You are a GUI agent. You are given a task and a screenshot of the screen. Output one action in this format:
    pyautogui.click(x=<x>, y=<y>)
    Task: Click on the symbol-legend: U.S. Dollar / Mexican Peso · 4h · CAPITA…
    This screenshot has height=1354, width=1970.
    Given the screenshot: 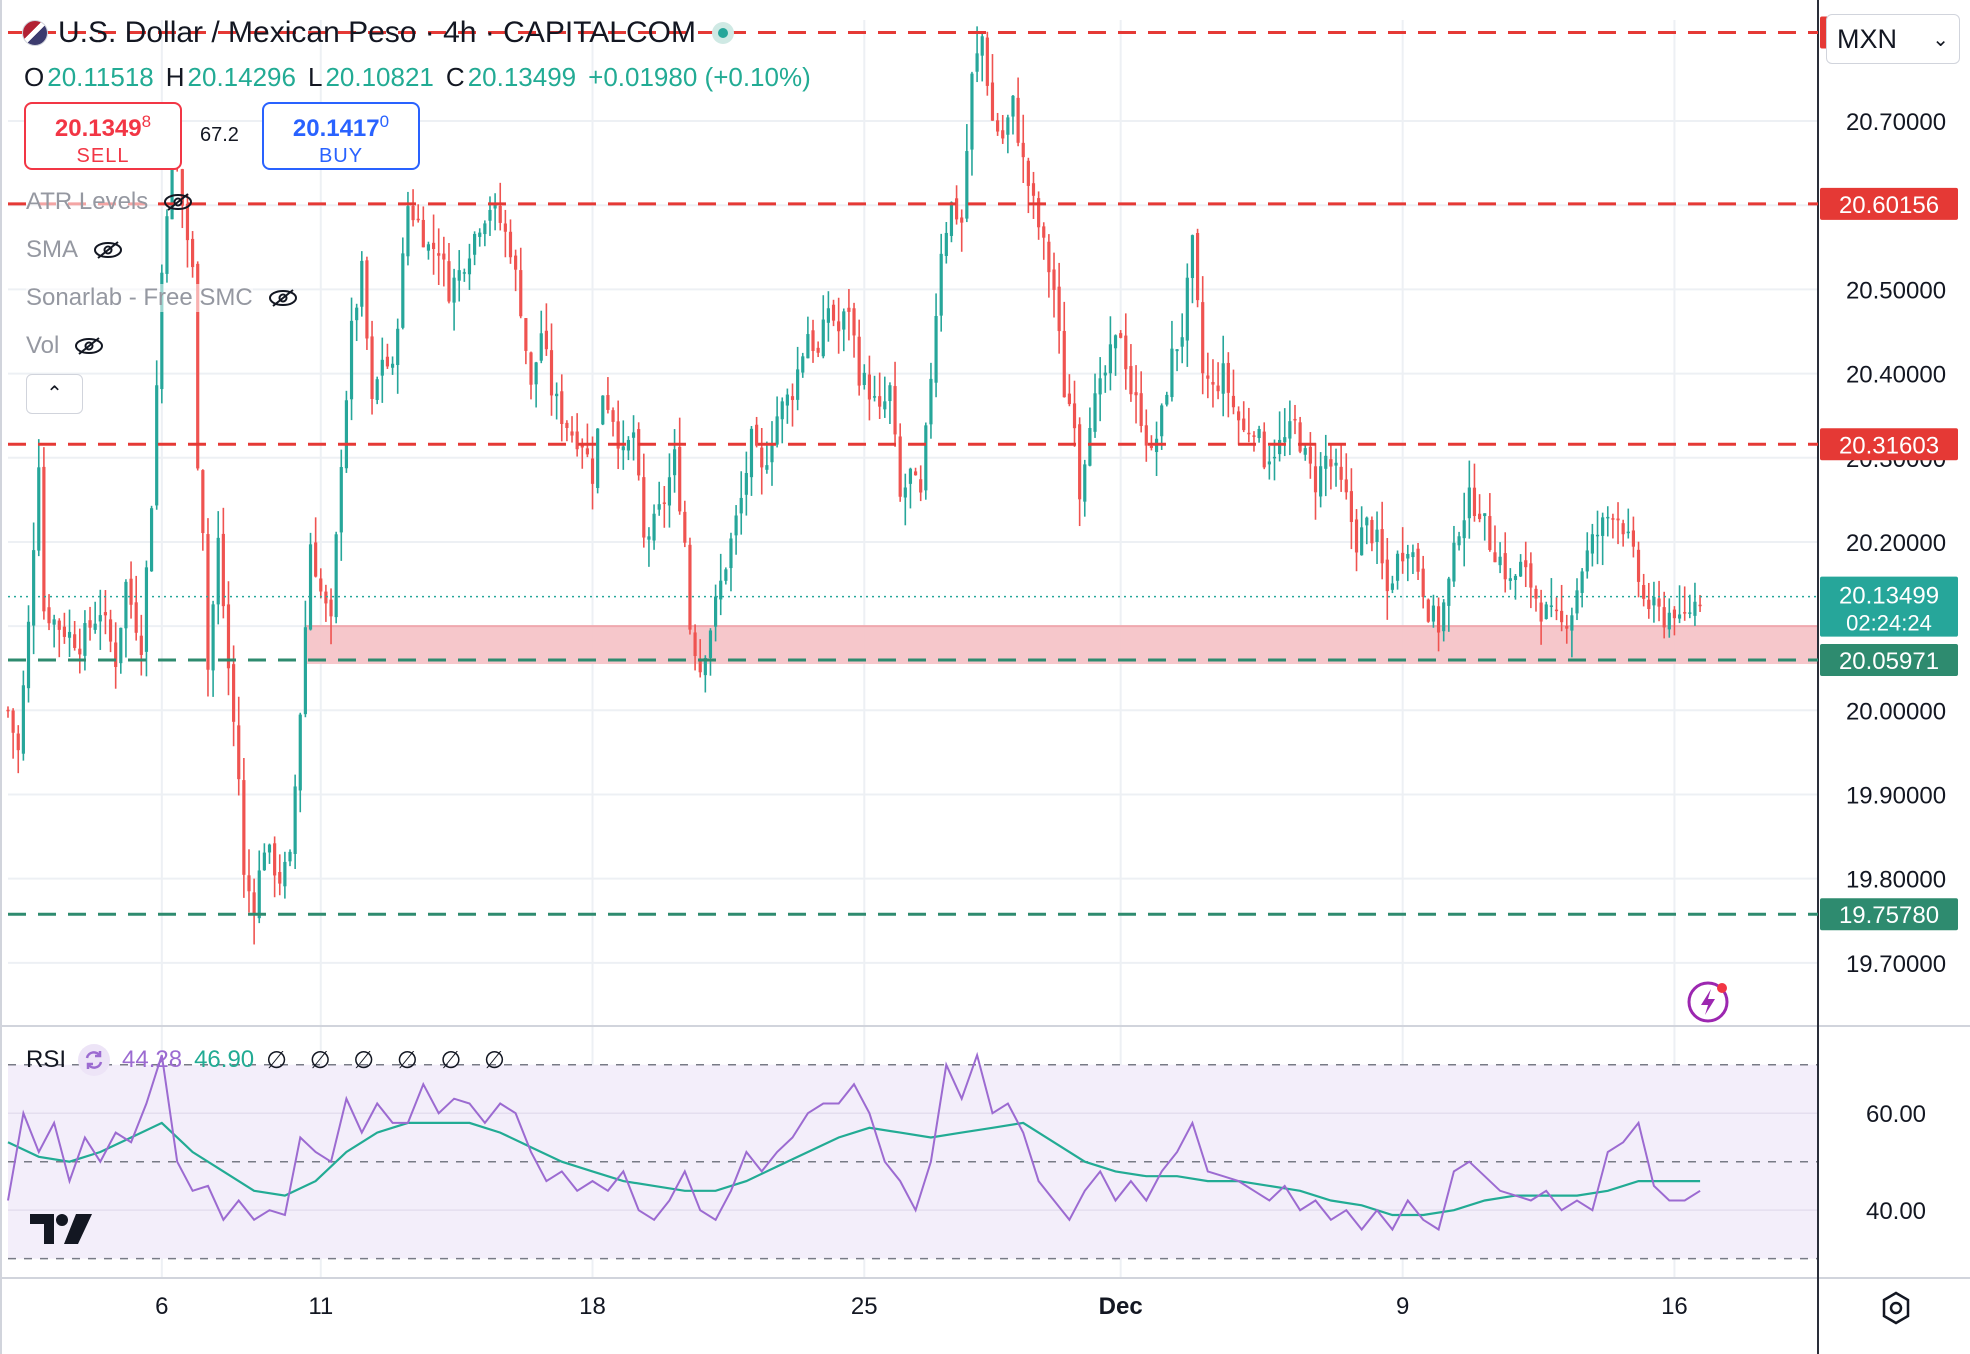 What is the action you would take?
    pyautogui.click(x=378, y=33)
    